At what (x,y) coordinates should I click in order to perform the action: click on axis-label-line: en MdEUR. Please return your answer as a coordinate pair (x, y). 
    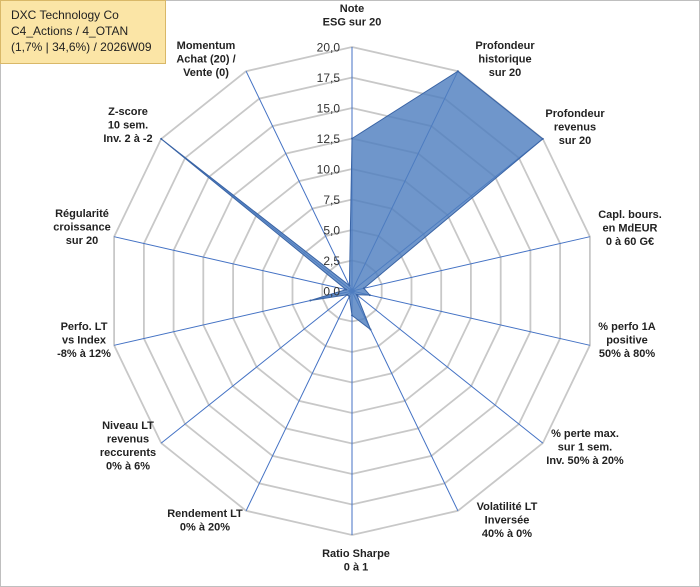
    Looking at the image, I should click on (630, 229).